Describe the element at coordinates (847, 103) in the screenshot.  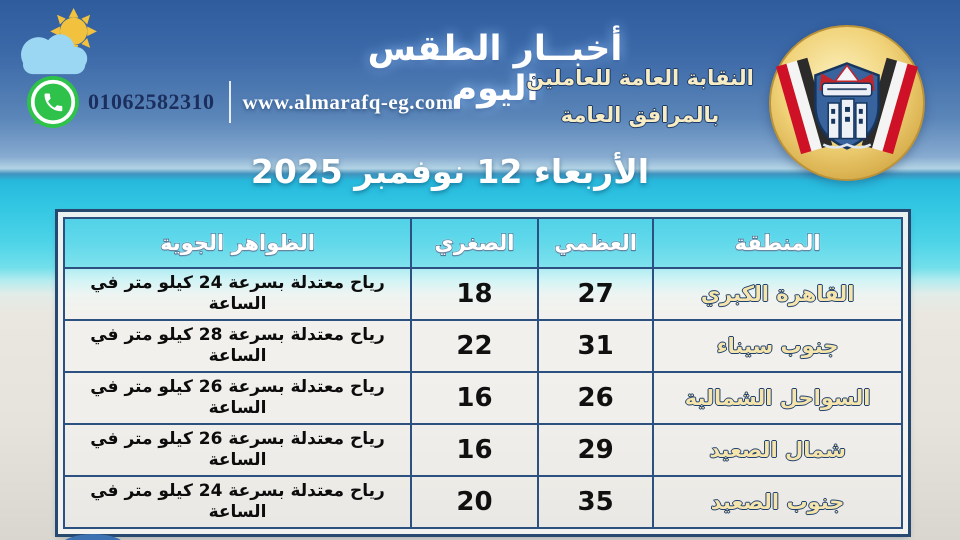
I see `syndicate-logo-medallion-icon` at that location.